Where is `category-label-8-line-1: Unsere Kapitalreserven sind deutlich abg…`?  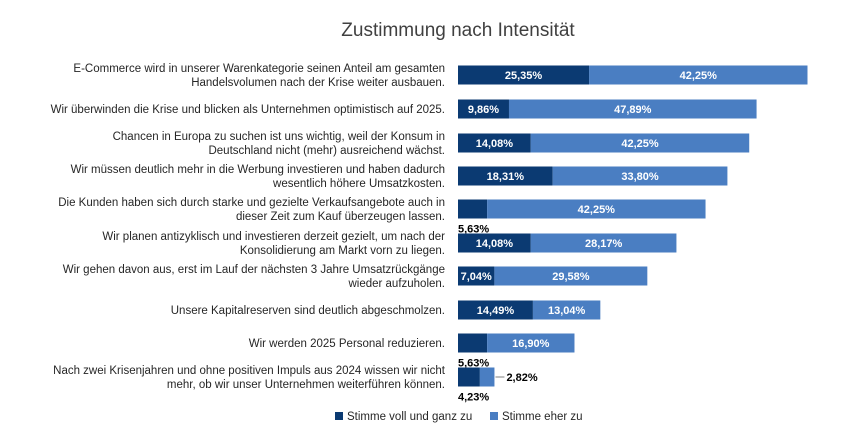 category-label-8-line-1: Unsere Kapitalreserven sind deutlich abg… is located at coordinates (308, 311).